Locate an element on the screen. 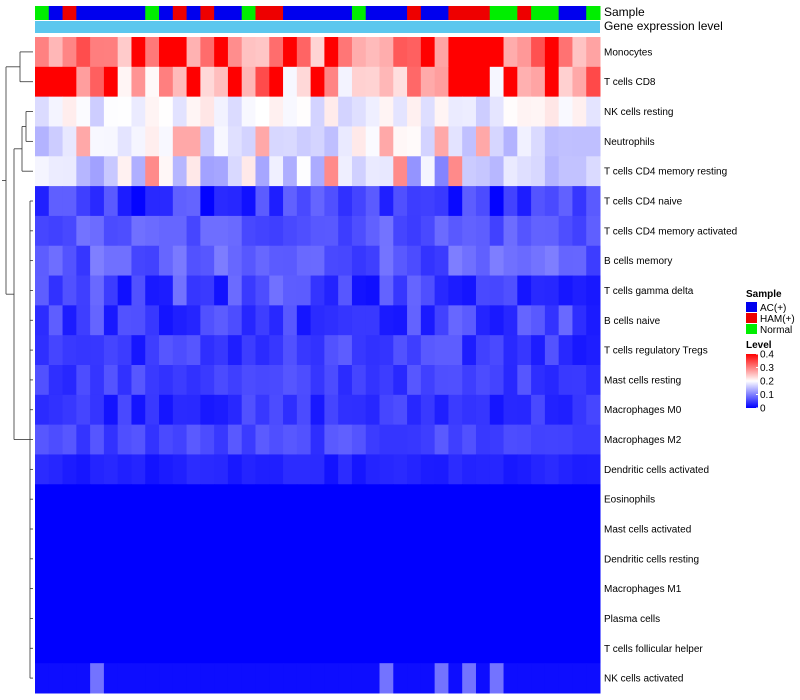 This screenshot has width=800, height=700. row-label: Plasma cells is located at coordinates (632, 619).